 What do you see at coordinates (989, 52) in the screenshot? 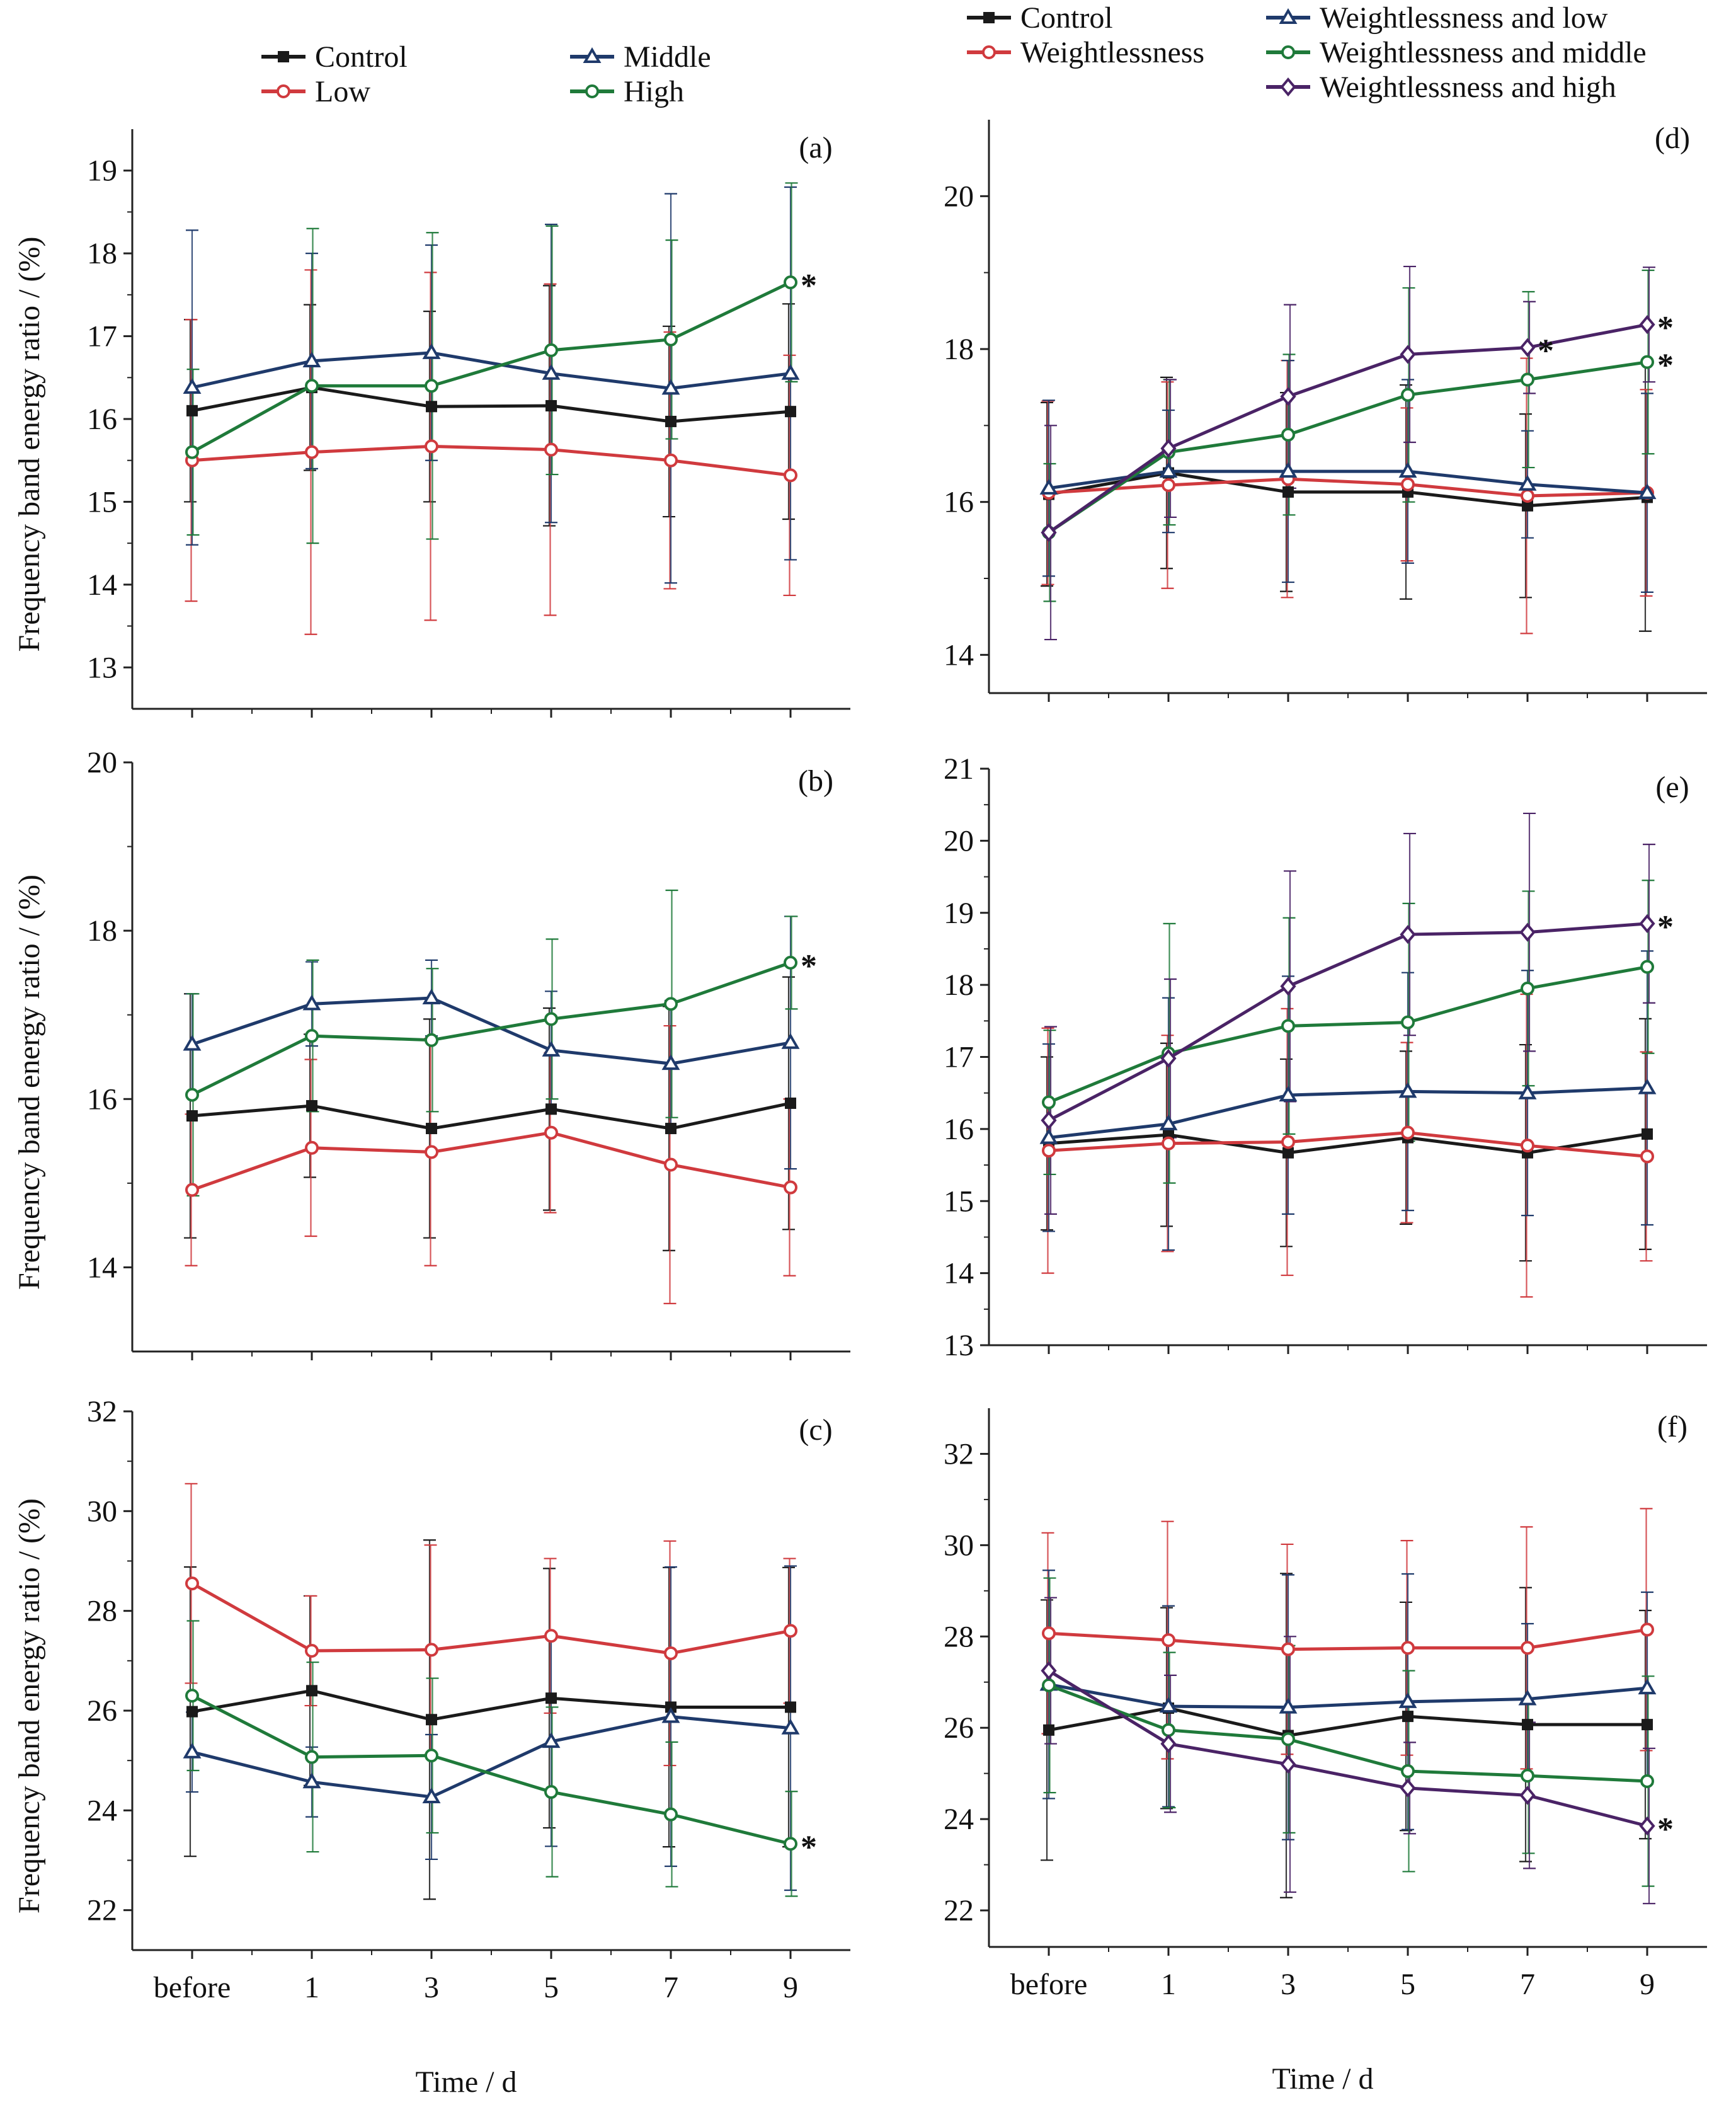
I see `legend-marker-weightlessness` at bounding box center [989, 52].